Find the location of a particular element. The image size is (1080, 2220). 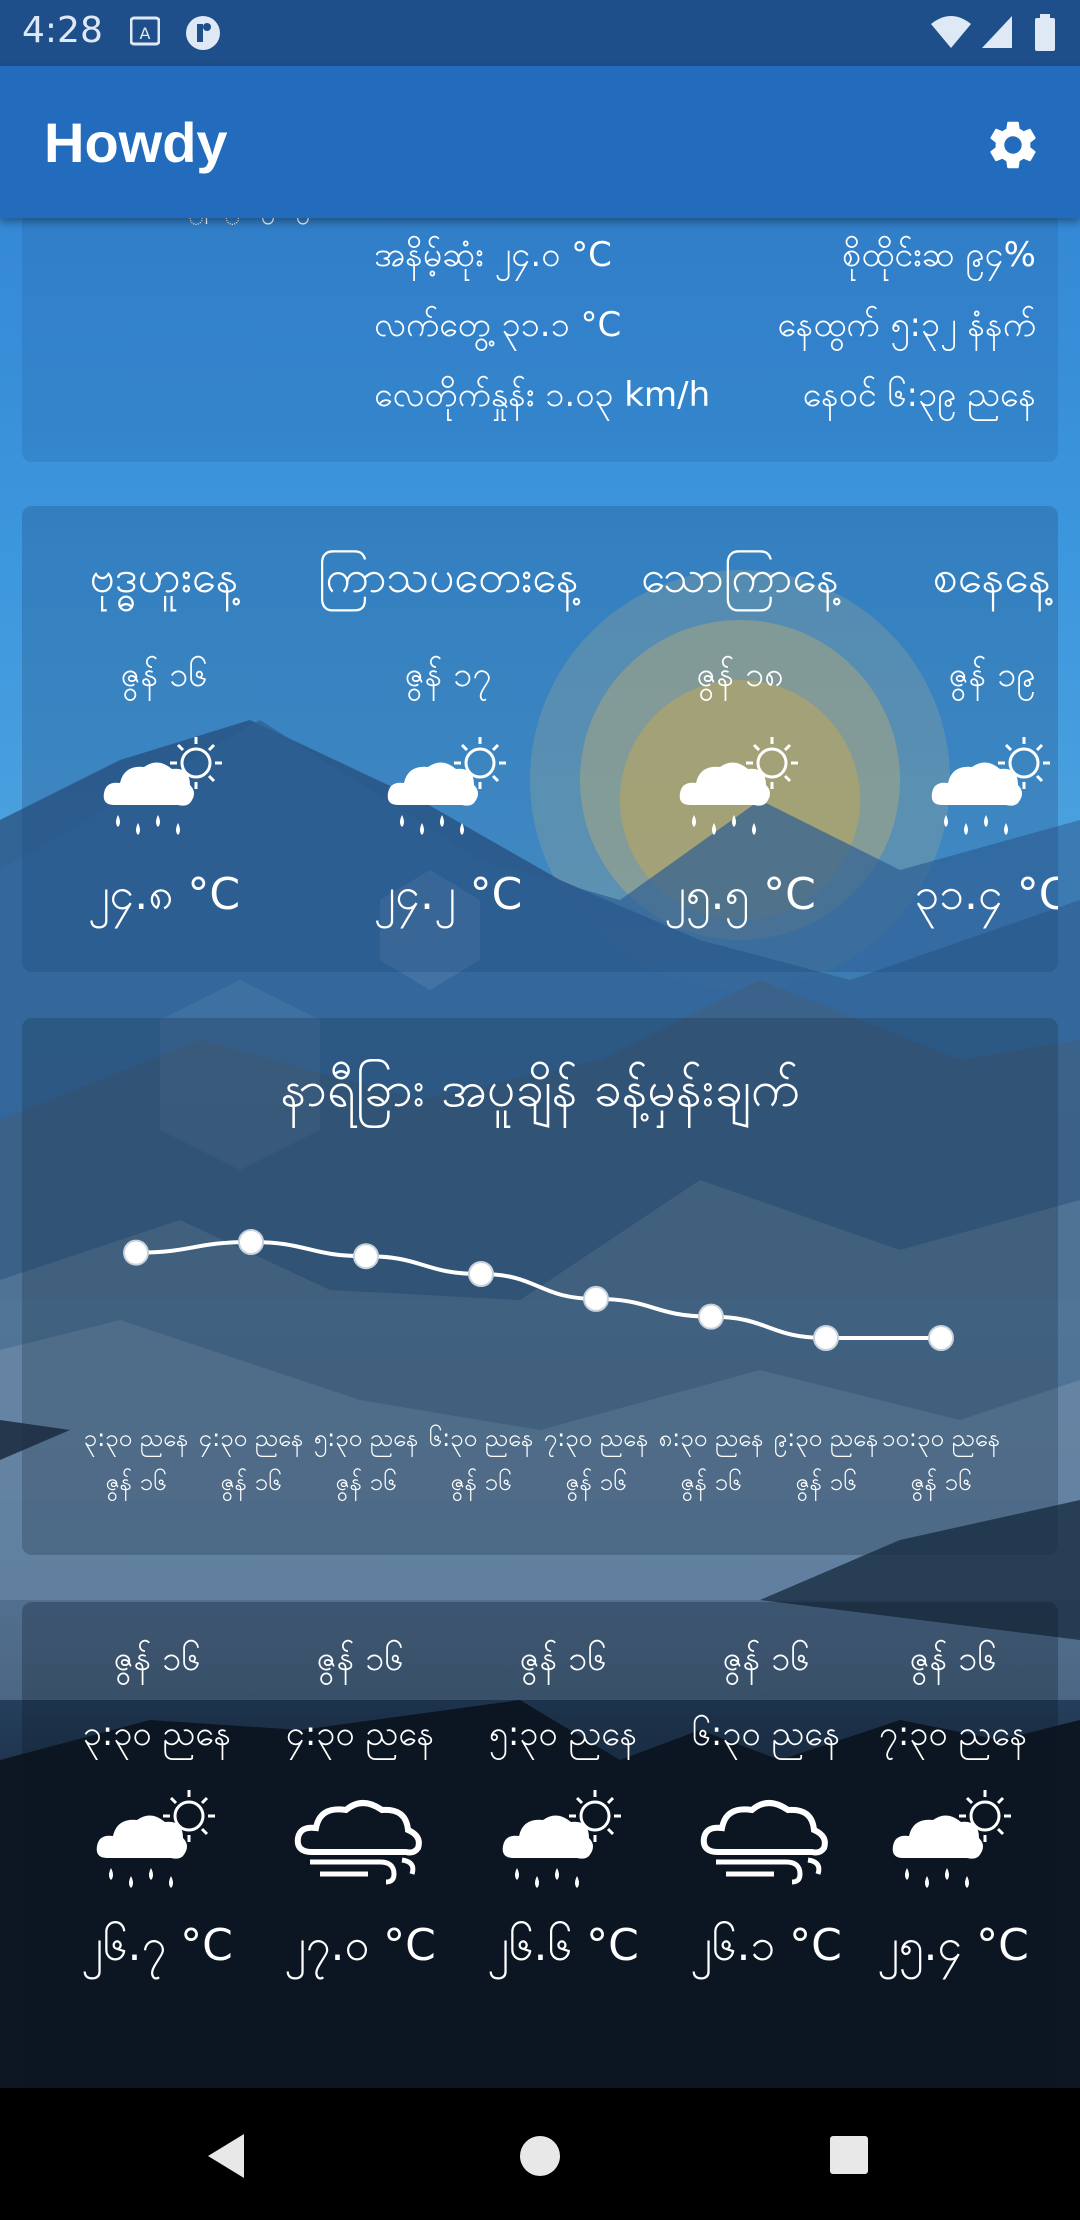

forecast-temp: ၂၆.၆ °C is located at coordinates (563, 1945).